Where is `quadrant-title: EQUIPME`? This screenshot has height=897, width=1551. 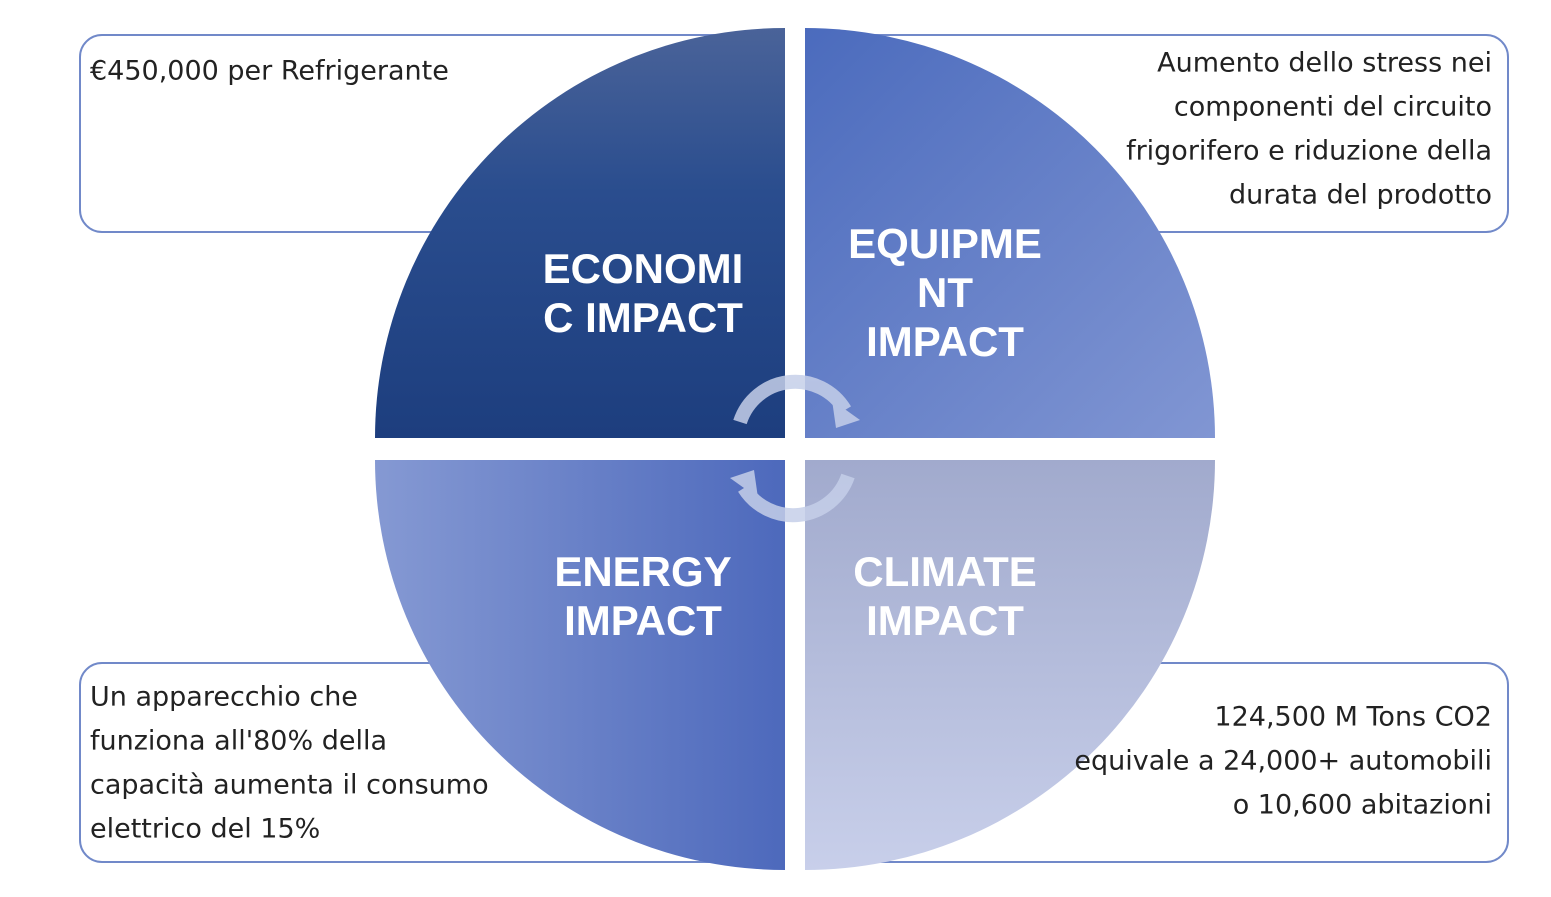
quadrant-title: EQUIPME is located at coordinates (945, 243).